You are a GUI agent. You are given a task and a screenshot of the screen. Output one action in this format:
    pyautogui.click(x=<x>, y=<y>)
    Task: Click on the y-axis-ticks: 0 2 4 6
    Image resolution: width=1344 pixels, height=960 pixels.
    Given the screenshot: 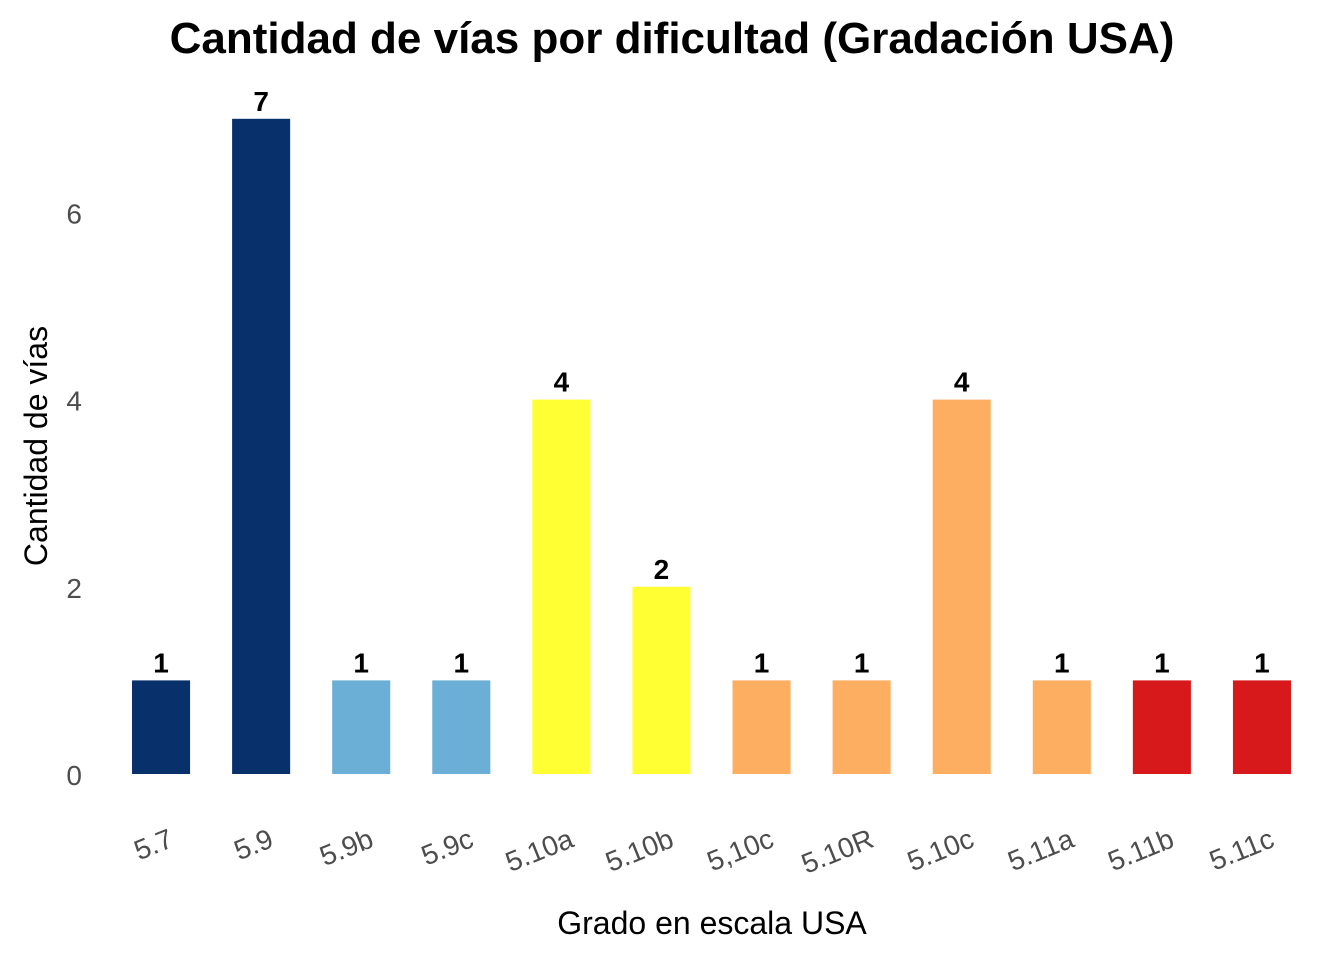 What is the action you would take?
    pyautogui.click(x=74, y=494)
    